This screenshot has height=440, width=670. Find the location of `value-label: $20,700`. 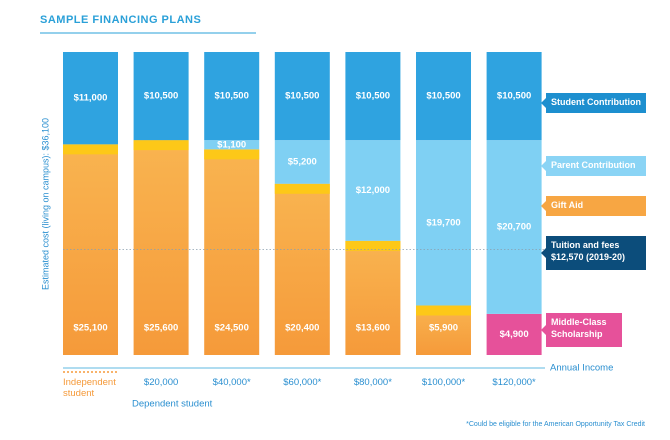

value-label: $20,700 is located at coordinates (514, 227).